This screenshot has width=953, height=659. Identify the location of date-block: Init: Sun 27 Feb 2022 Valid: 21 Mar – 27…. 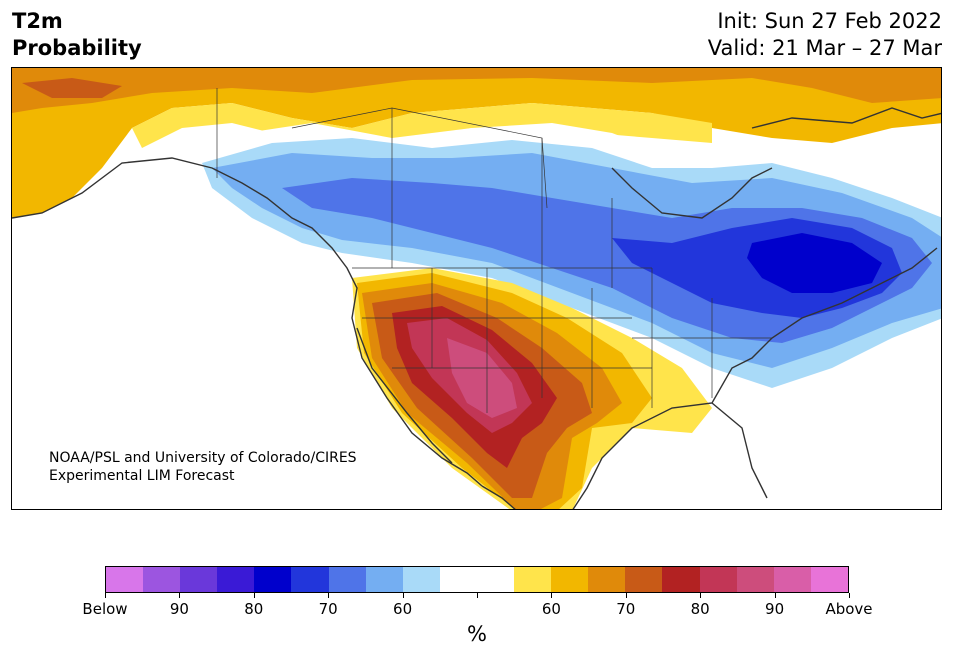
(825, 35).